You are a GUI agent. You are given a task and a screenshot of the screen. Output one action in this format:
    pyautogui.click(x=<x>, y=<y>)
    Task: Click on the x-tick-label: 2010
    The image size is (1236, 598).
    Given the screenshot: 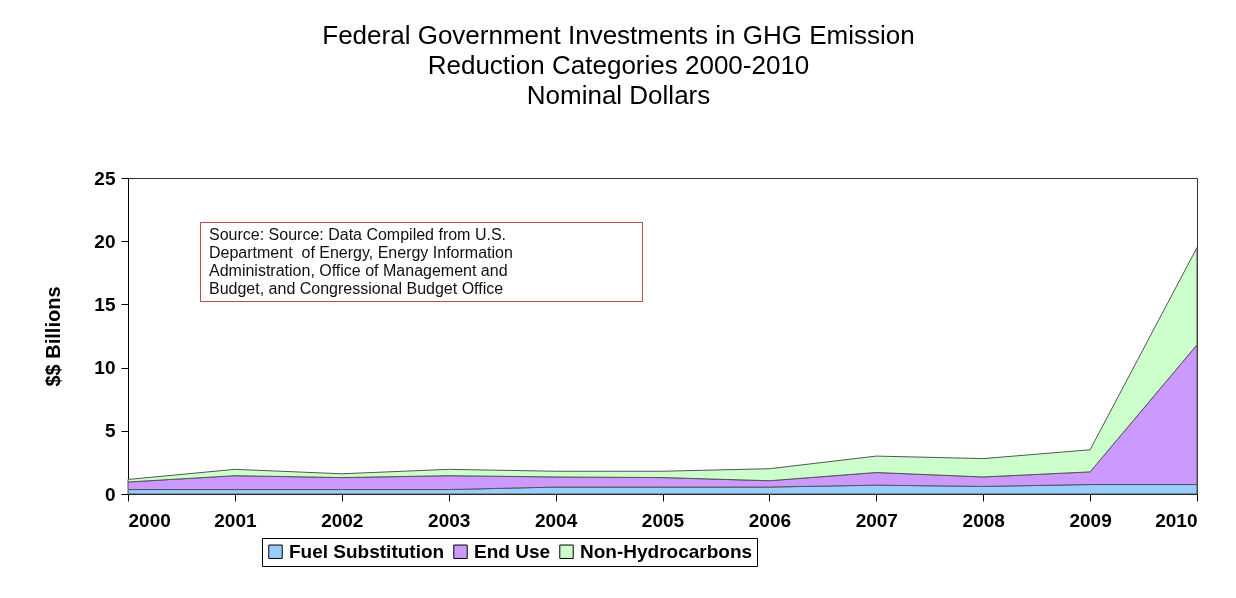 What is the action you would take?
    pyautogui.click(x=1176, y=520)
    